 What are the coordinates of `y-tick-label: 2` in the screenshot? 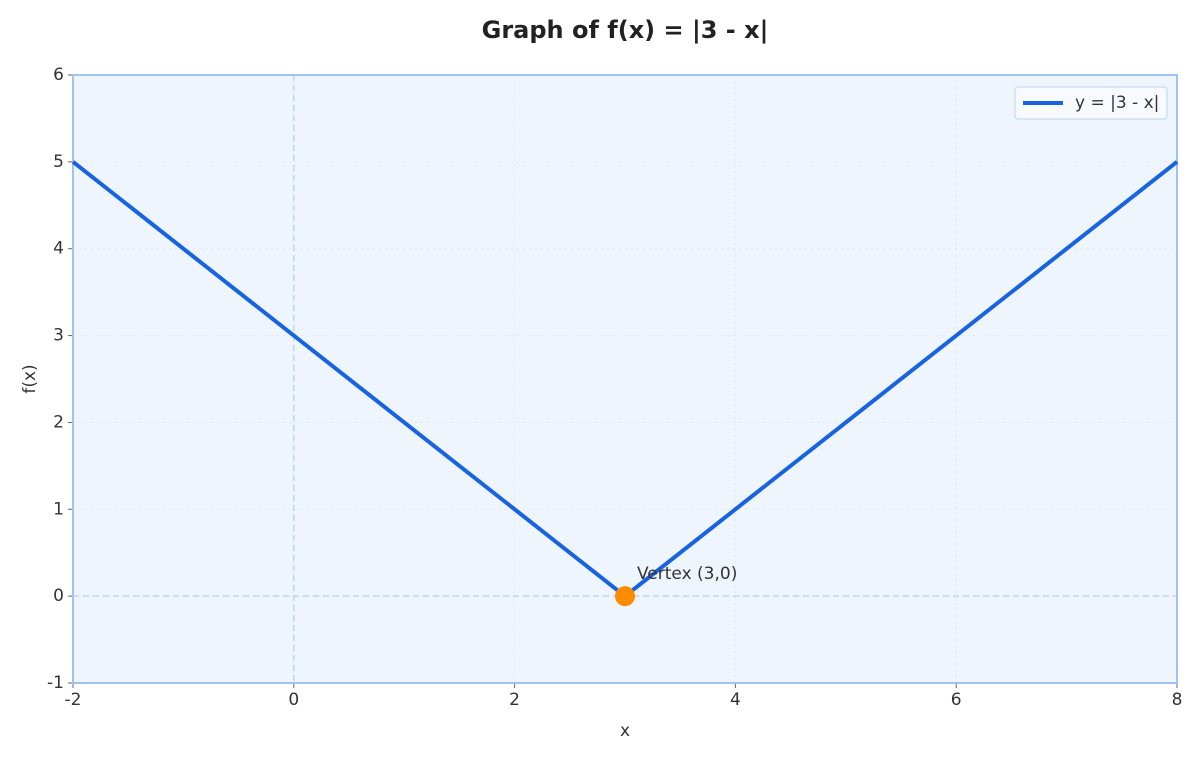 It's located at (58, 422).